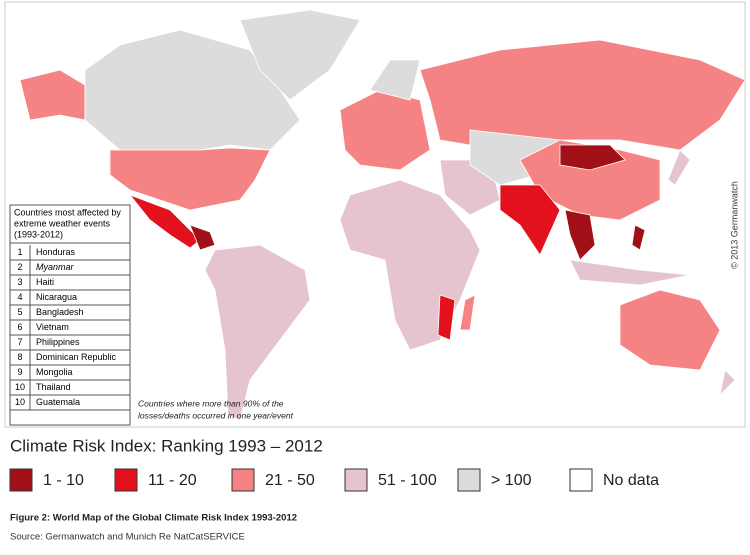  Describe the element at coordinates (60, 312) in the screenshot. I see `country: Bangladesh` at that location.